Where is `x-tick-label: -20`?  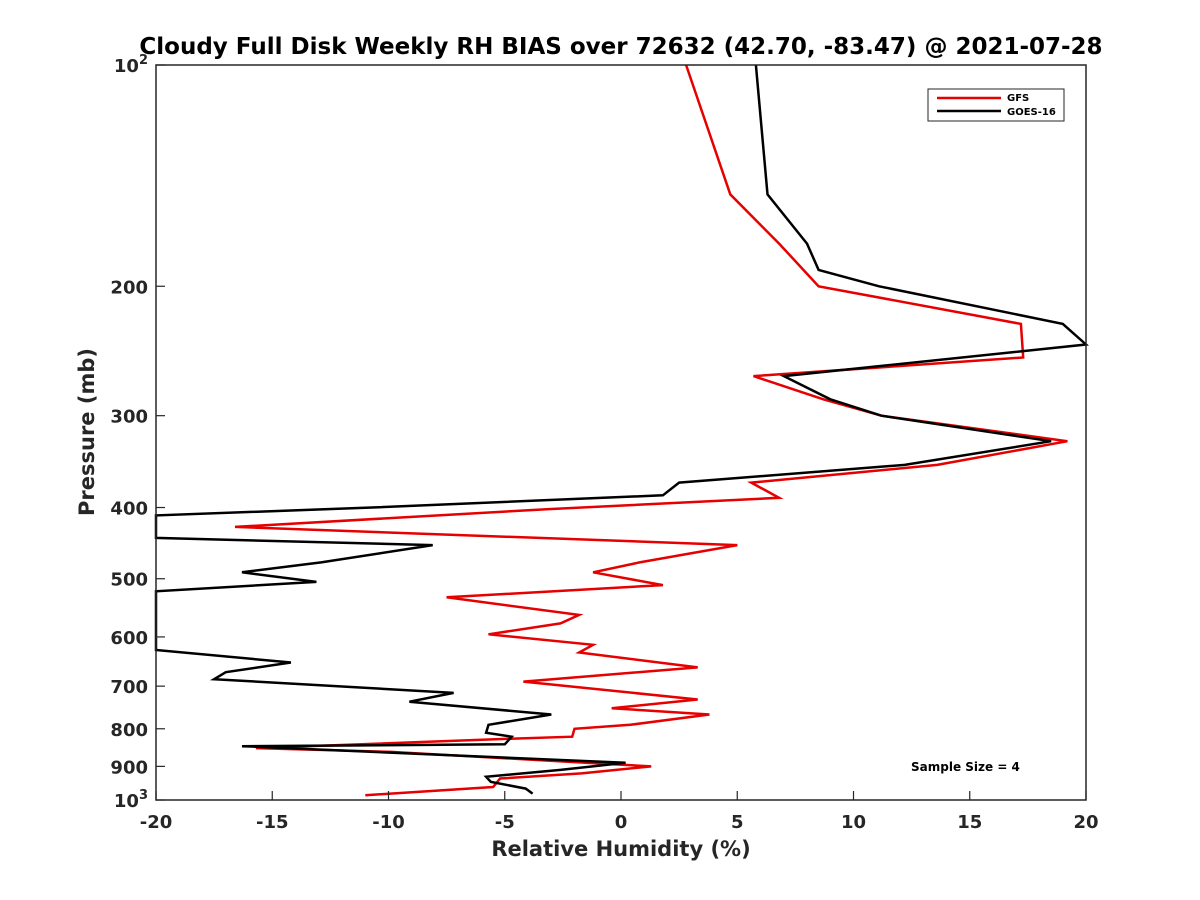 x-tick-label: -20 is located at coordinates (156, 822).